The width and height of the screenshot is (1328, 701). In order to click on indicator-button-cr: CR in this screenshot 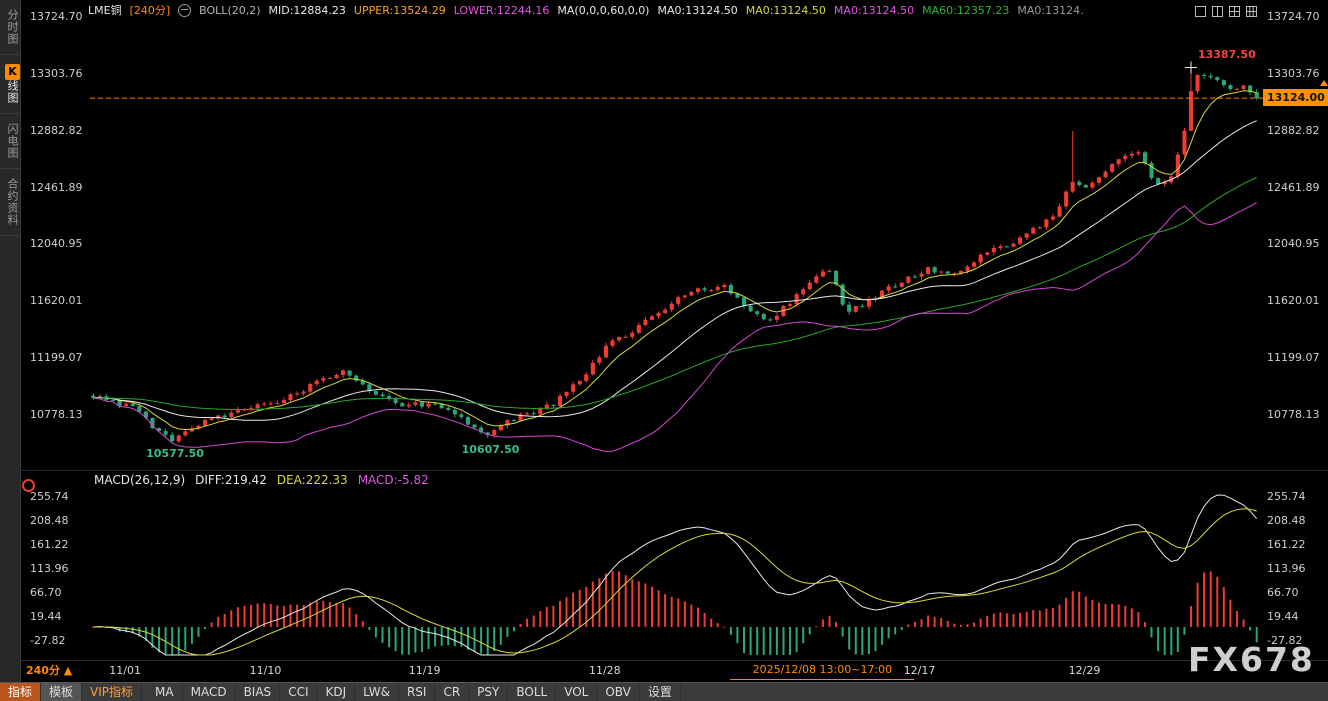, I will do `click(452, 692)`.